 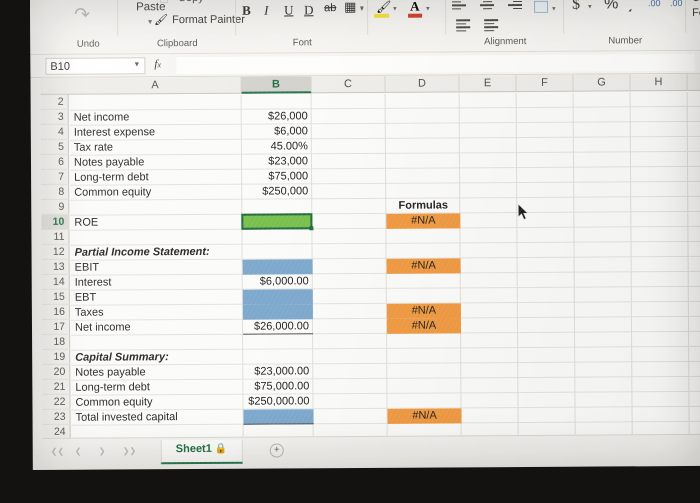 I want to click on cell-B20: $23,000.00, so click(x=282, y=371).